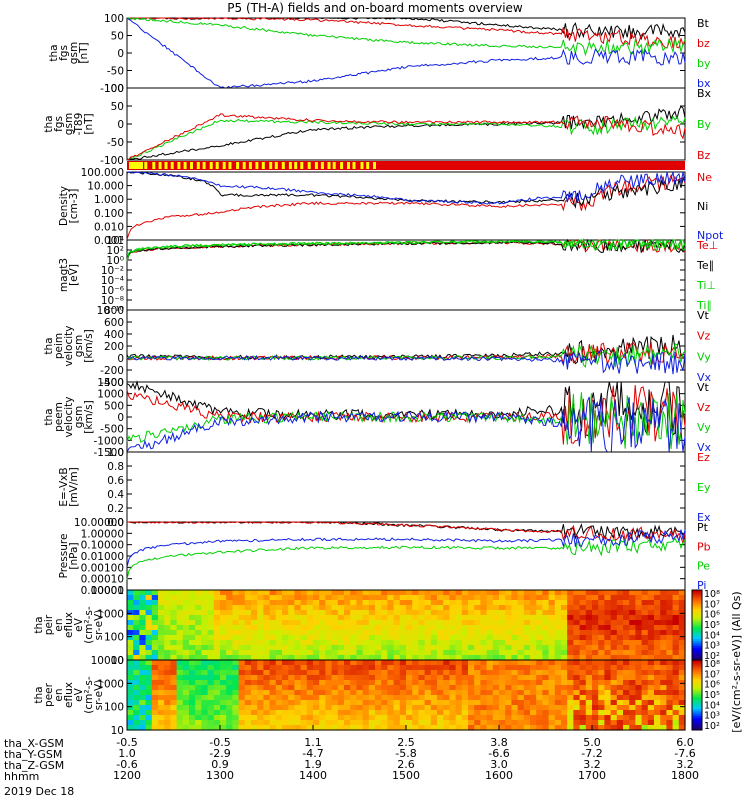  Describe the element at coordinates (115, 481) in the screenshot. I see `y-tick-label: 0.6` at that location.